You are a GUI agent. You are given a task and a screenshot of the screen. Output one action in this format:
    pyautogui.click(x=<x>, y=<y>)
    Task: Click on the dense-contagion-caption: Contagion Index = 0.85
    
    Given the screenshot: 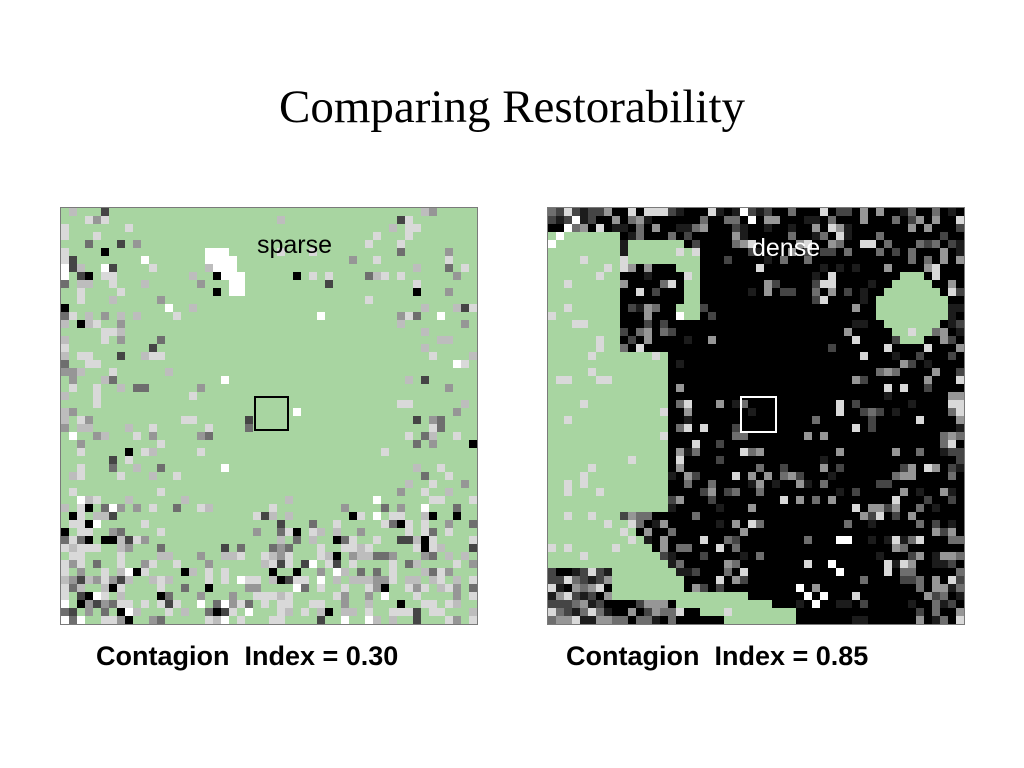 What is the action you would take?
    pyautogui.click(x=717, y=656)
    